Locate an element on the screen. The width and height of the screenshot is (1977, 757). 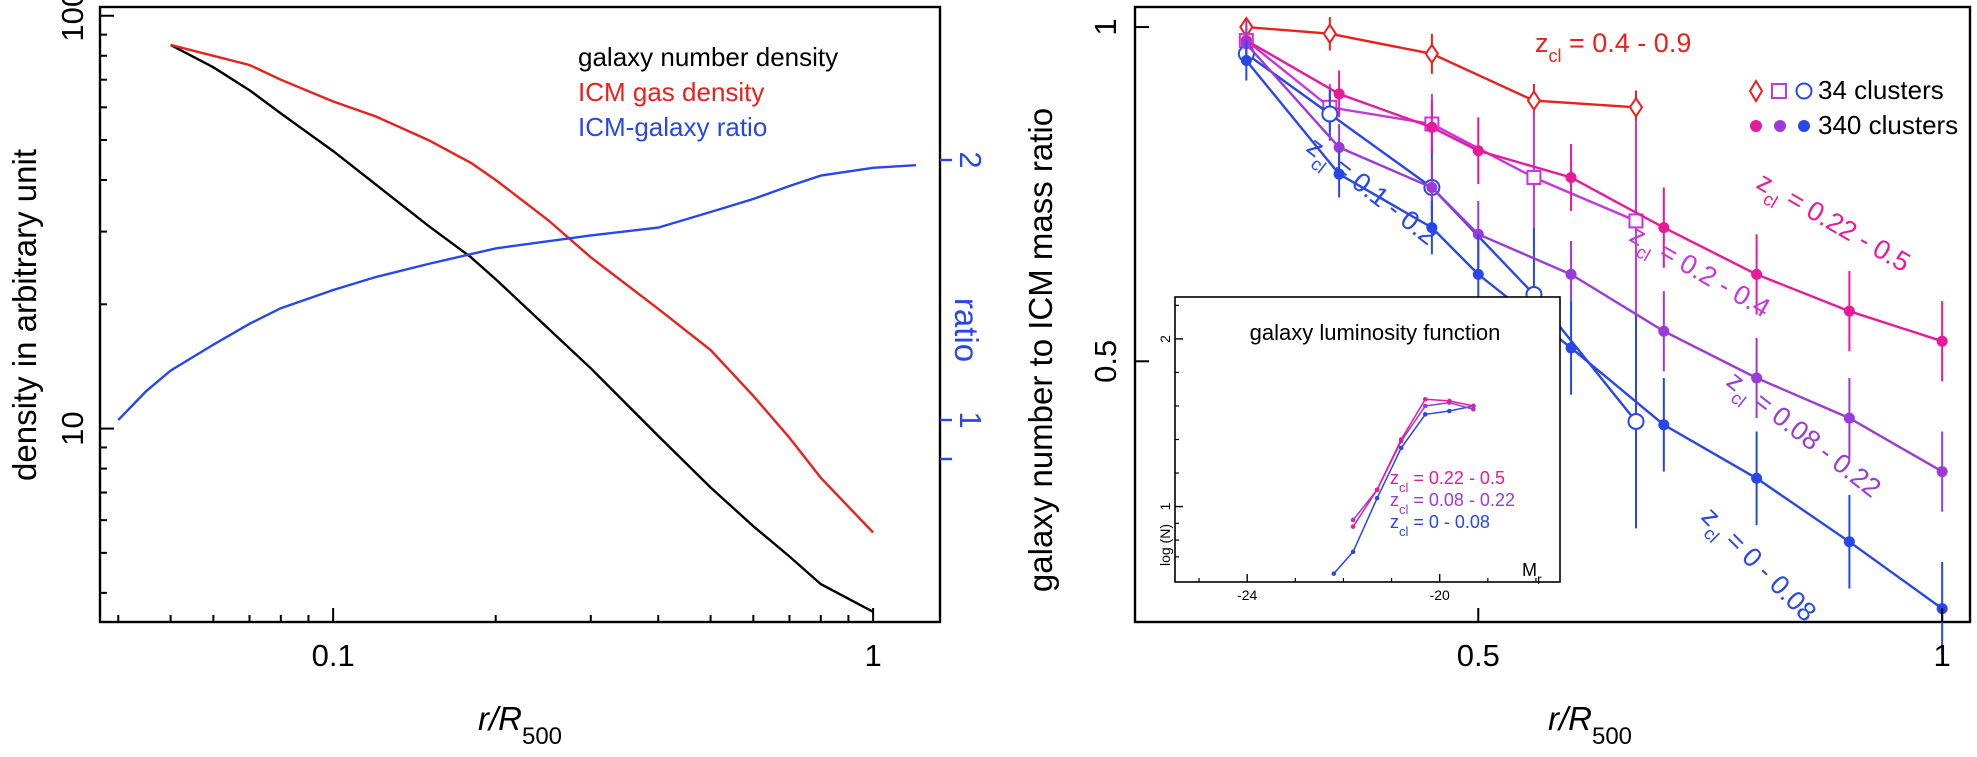
left-x-axis-title: r/R500 is located at coordinates (520, 725).